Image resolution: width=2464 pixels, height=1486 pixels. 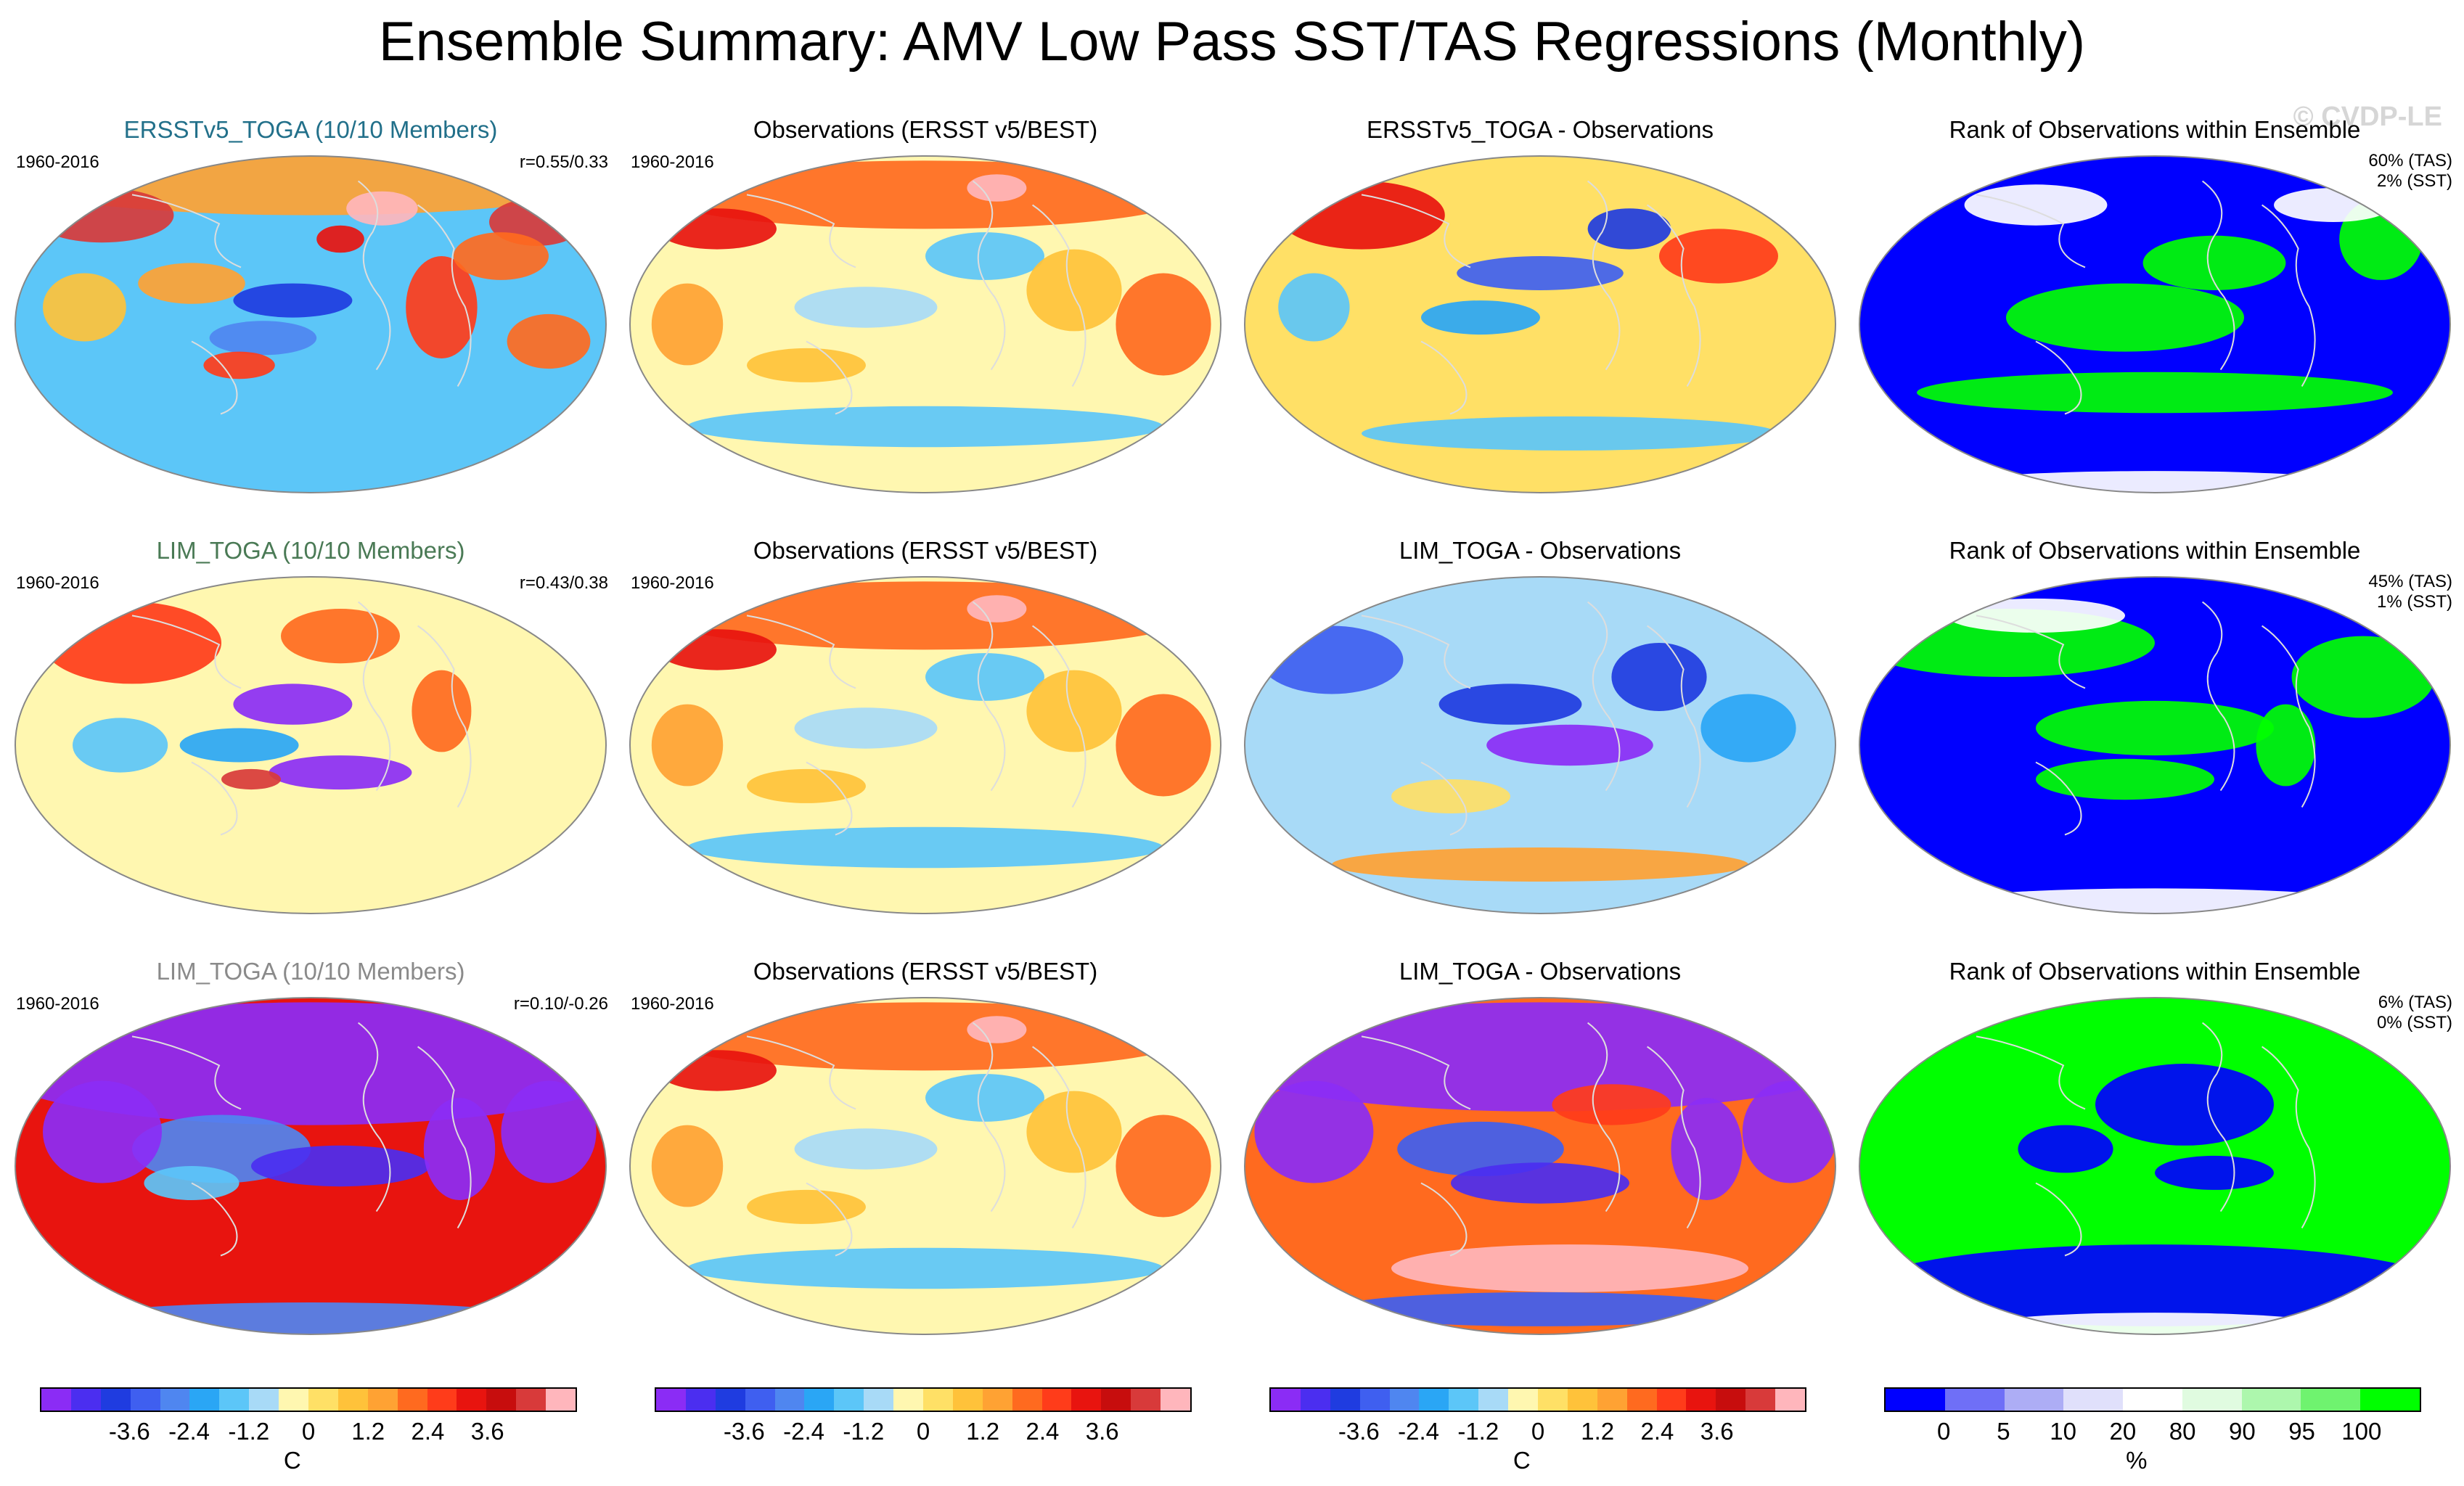 I want to click on rank-sst-label: 1% (SST), so click(x=2414, y=602).